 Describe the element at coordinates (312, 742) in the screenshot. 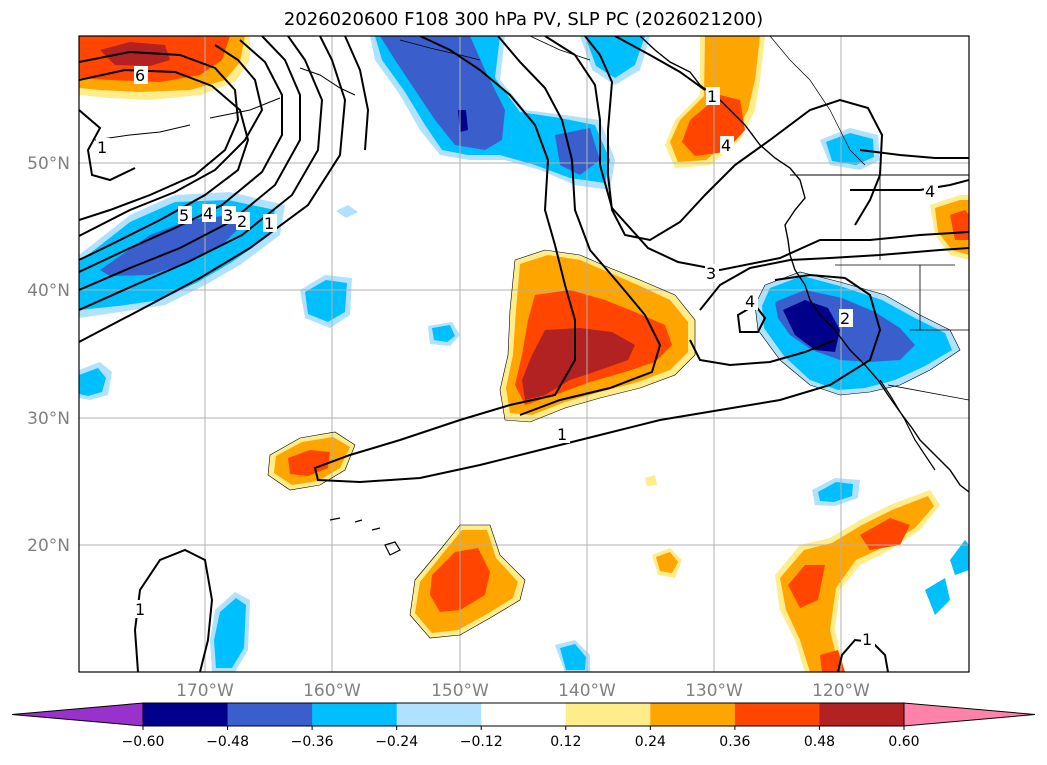

I see `colorbar-tick-label: −0.36` at that location.